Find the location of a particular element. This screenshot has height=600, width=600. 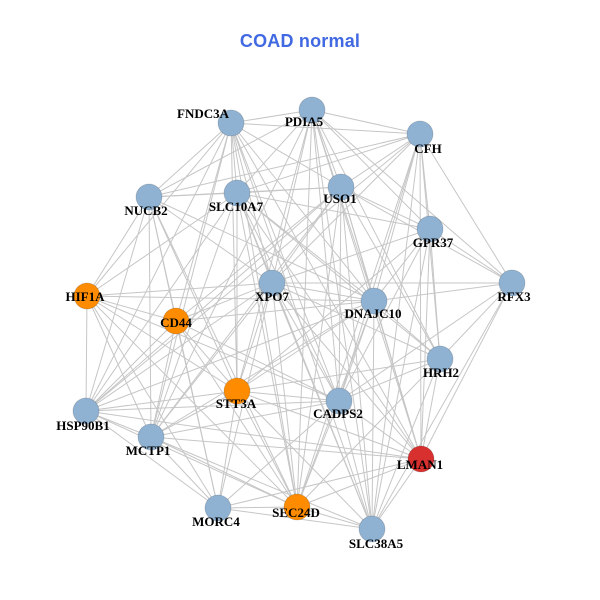

edge-SLC10A7-HIF1A is located at coordinates (162, 244).